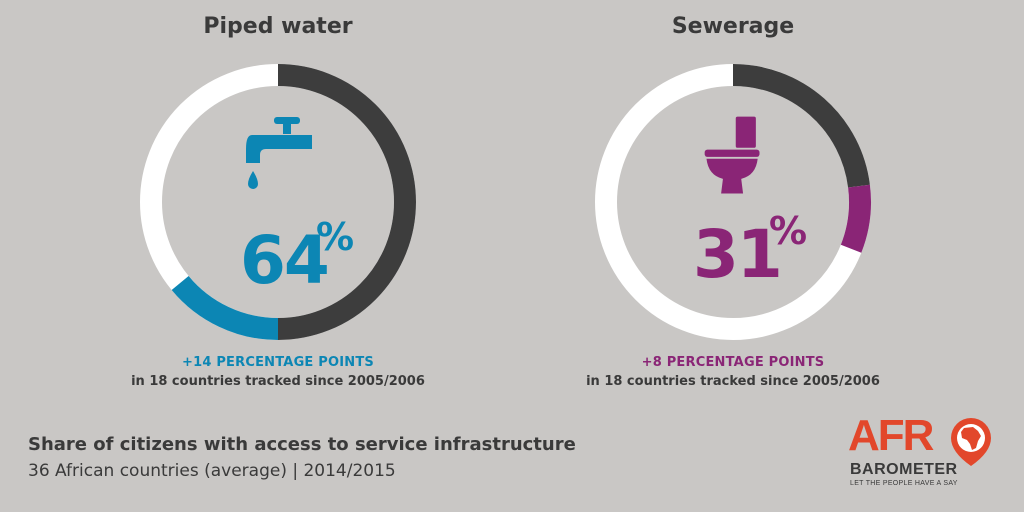 This screenshot has width=1024, height=512. I want to click on chart-title: Sewerage, so click(733, 26).